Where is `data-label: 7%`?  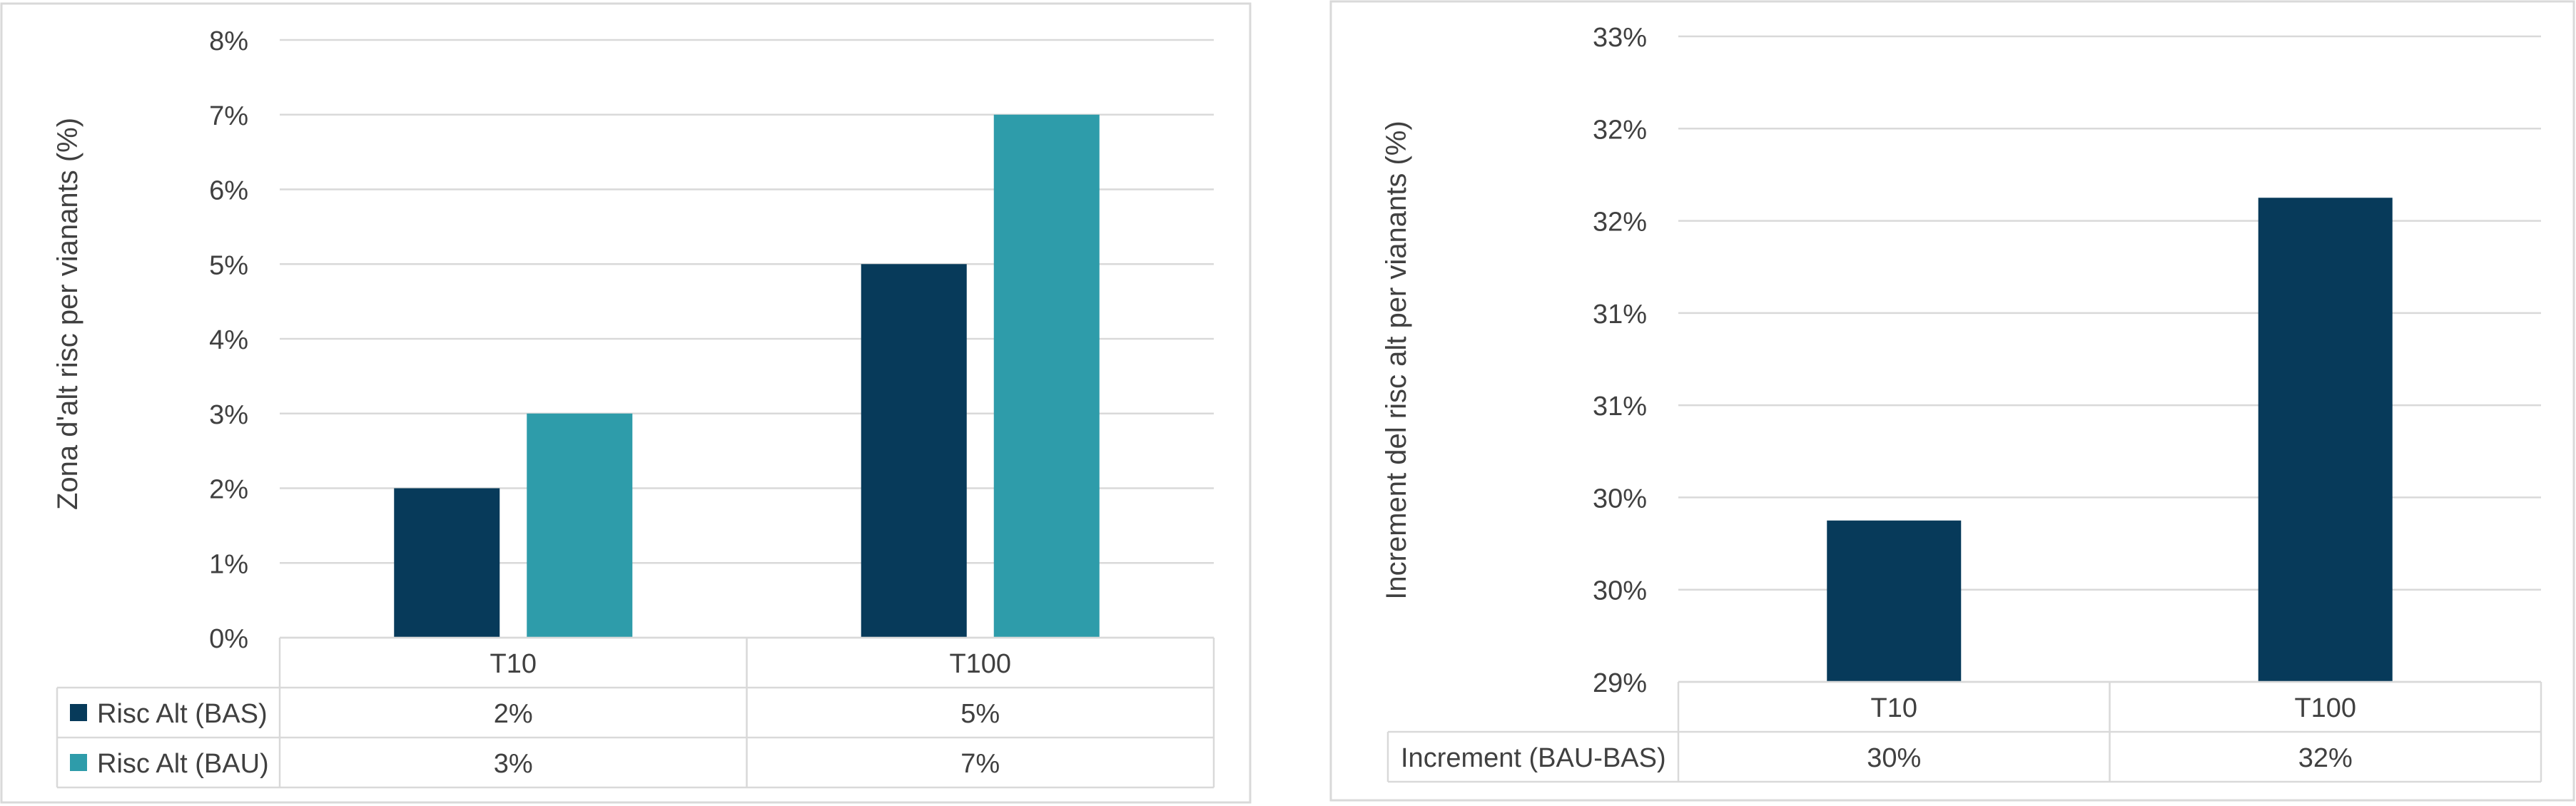 data-label: 7% is located at coordinates (980, 764).